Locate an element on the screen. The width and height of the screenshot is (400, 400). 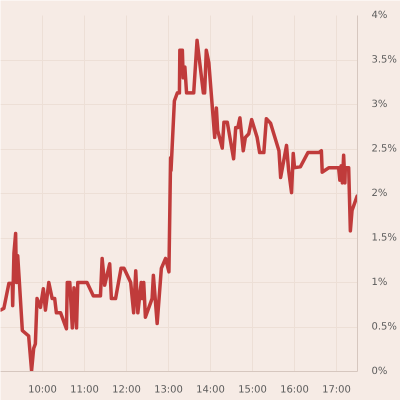
y-tick-label: 0% is located at coordinates (380, 371).